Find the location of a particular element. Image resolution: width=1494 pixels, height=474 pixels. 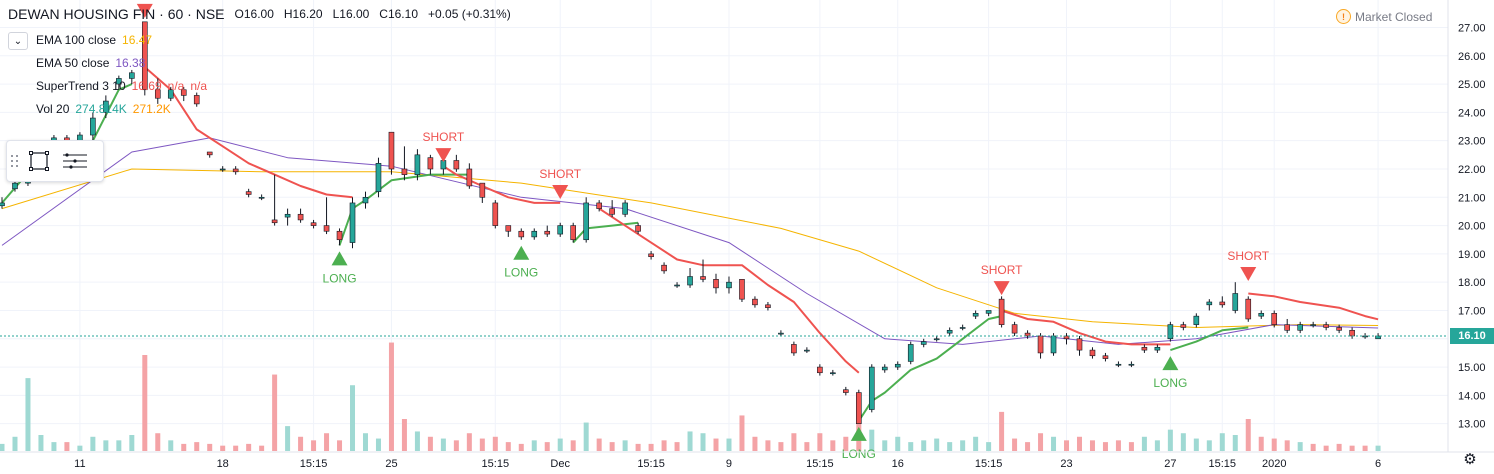

long-label: LONG is located at coordinates (1170, 383).